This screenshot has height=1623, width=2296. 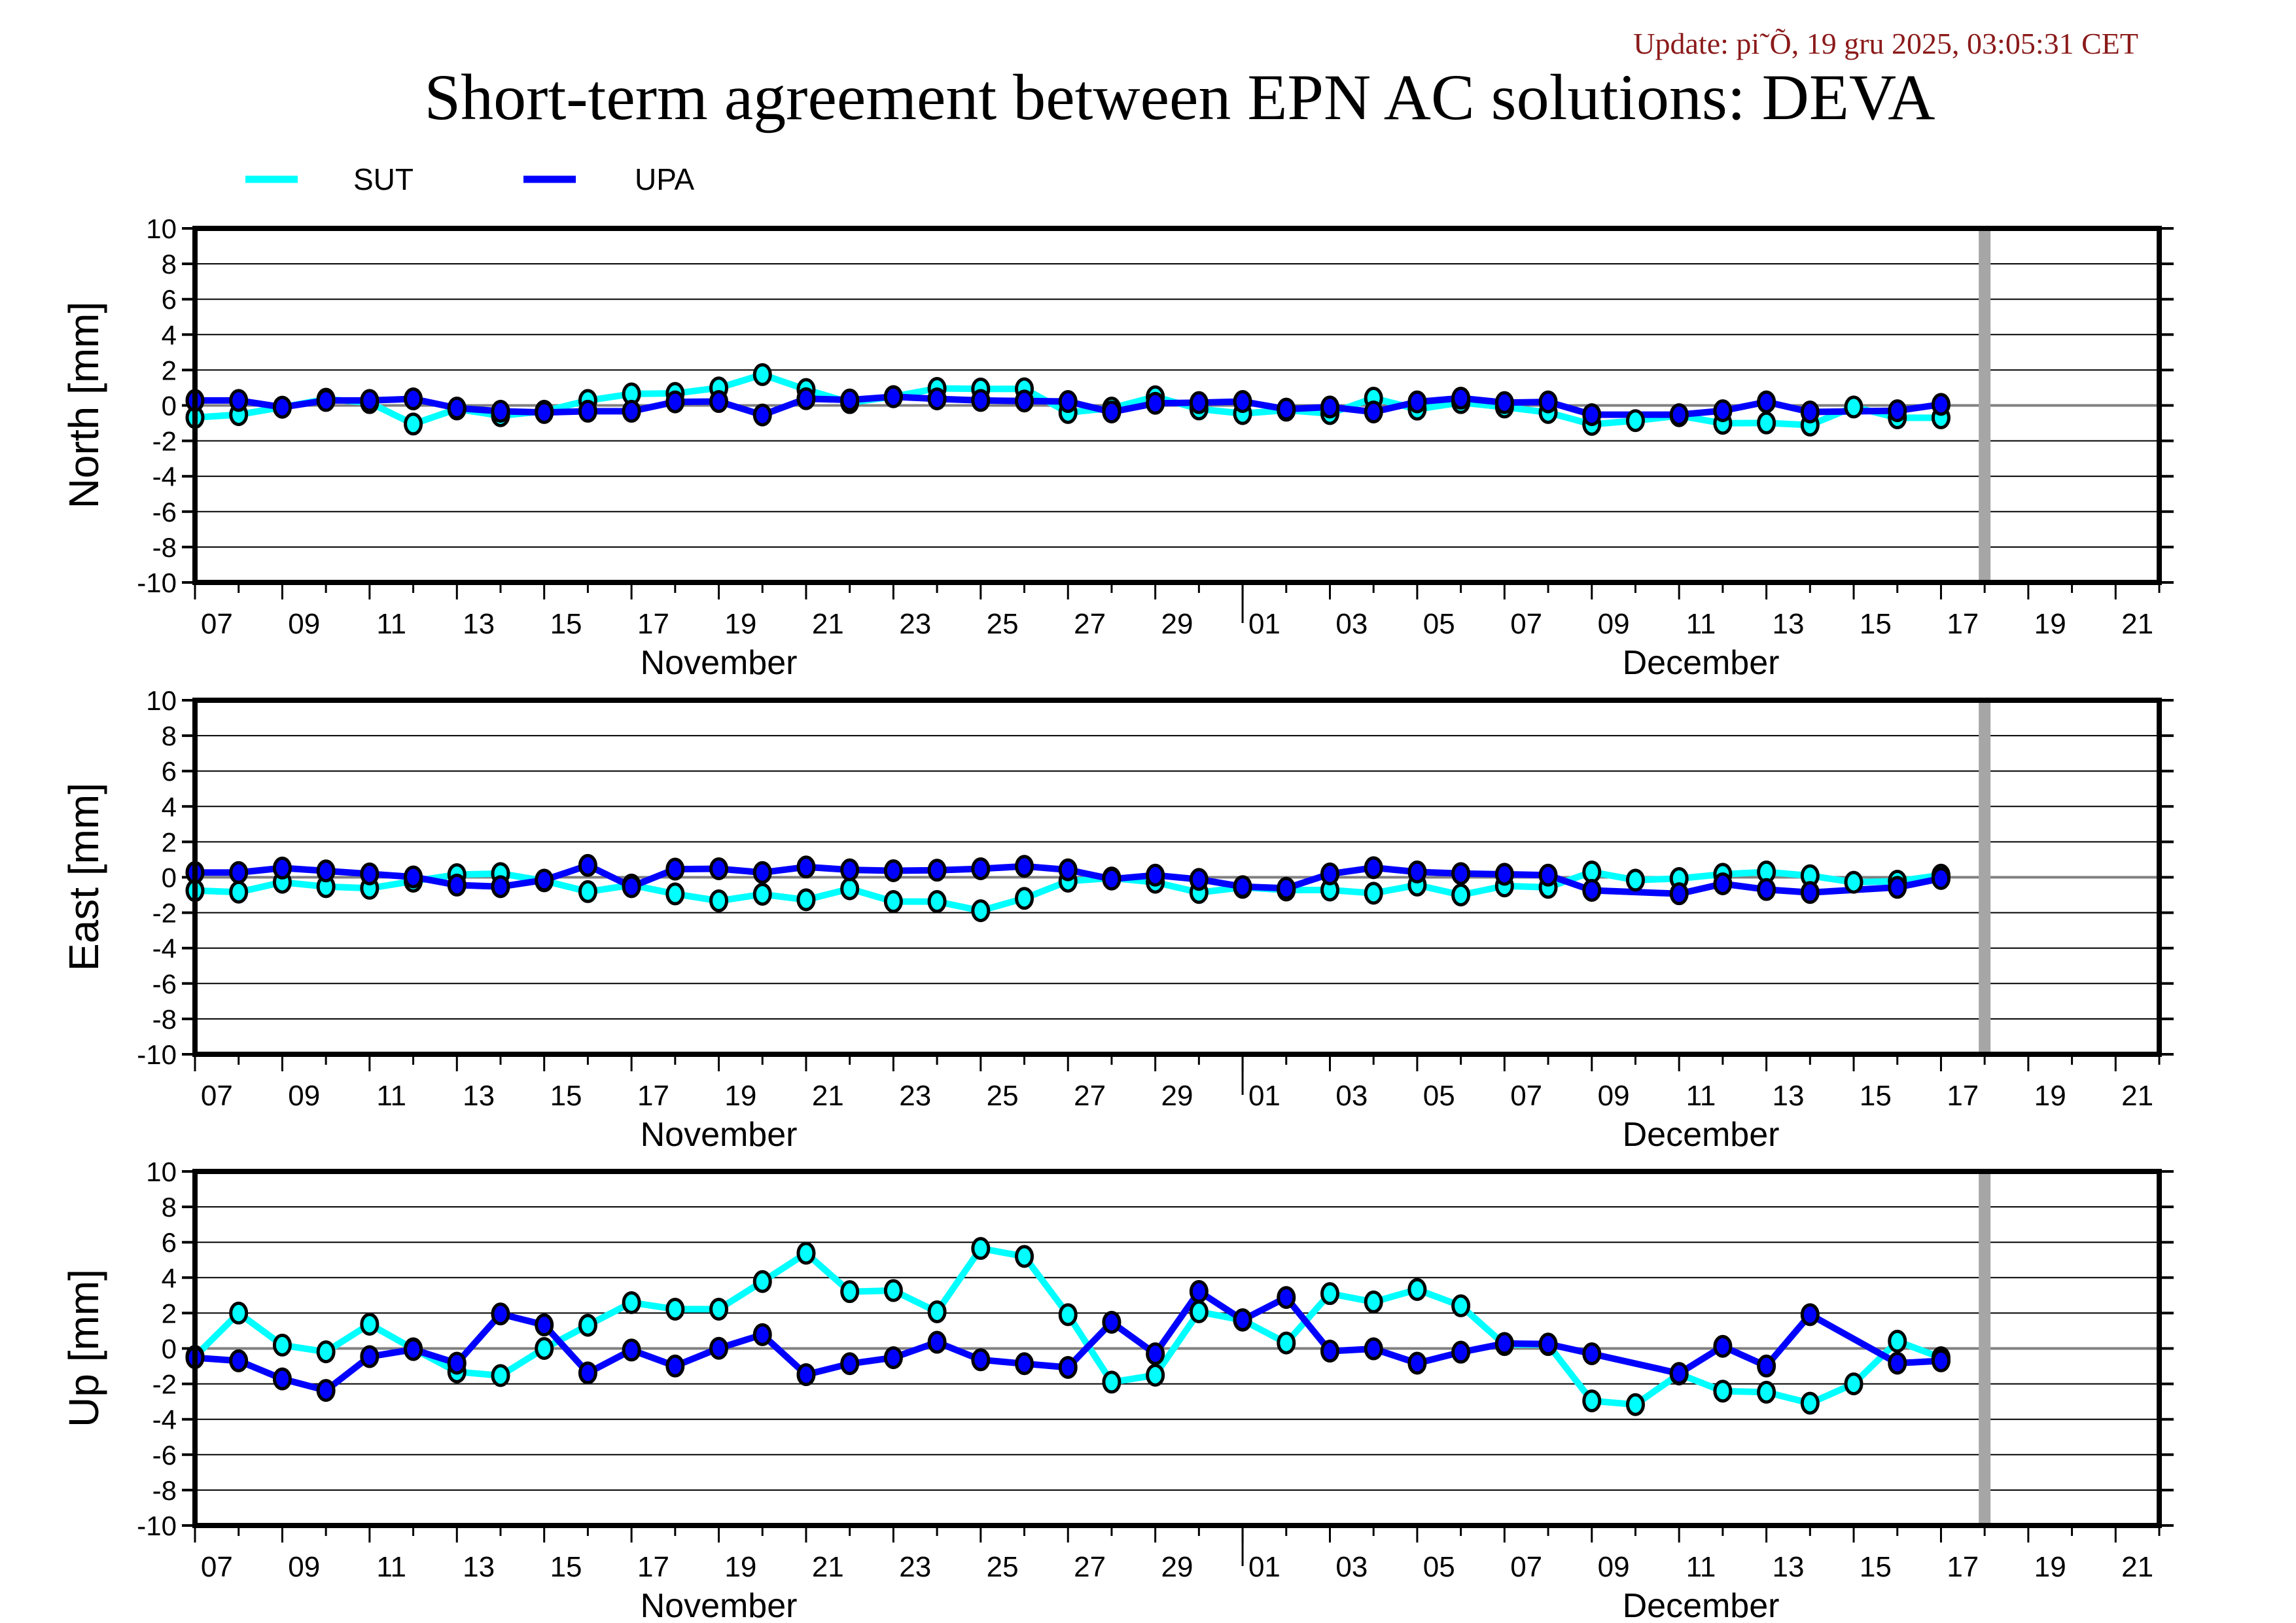 I want to click on y-tick-label: -6, so click(x=164, y=1455).